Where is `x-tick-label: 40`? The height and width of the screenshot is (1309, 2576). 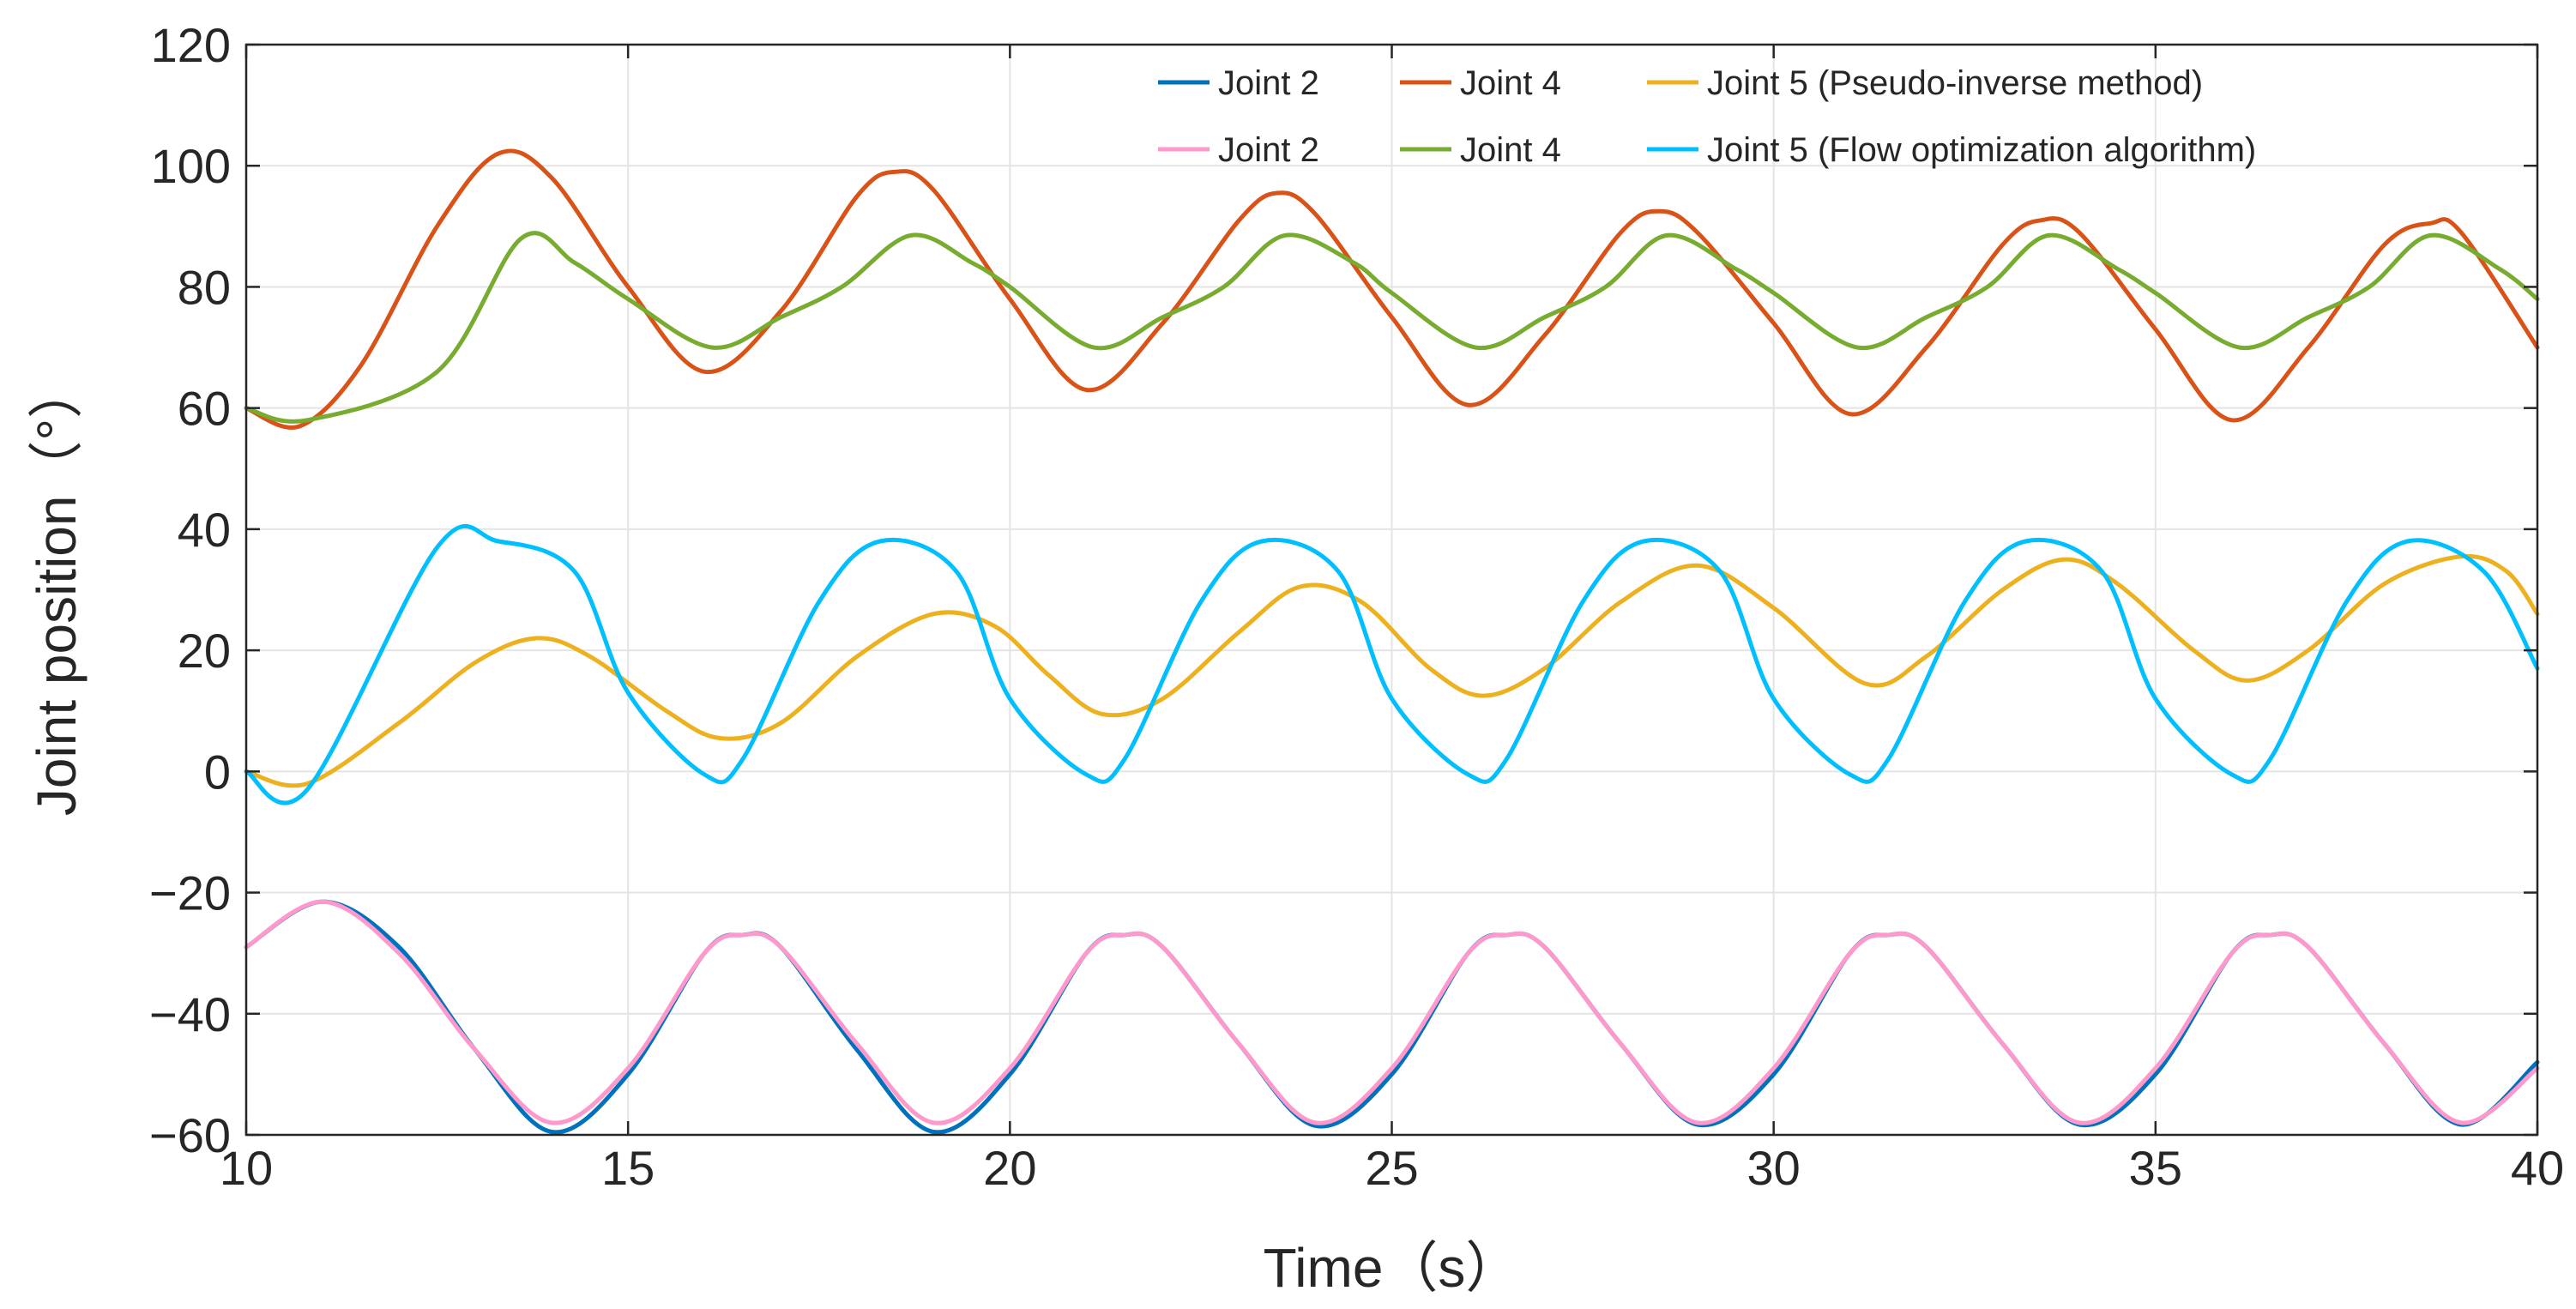
x-tick-label: 40 is located at coordinates (2537, 1168).